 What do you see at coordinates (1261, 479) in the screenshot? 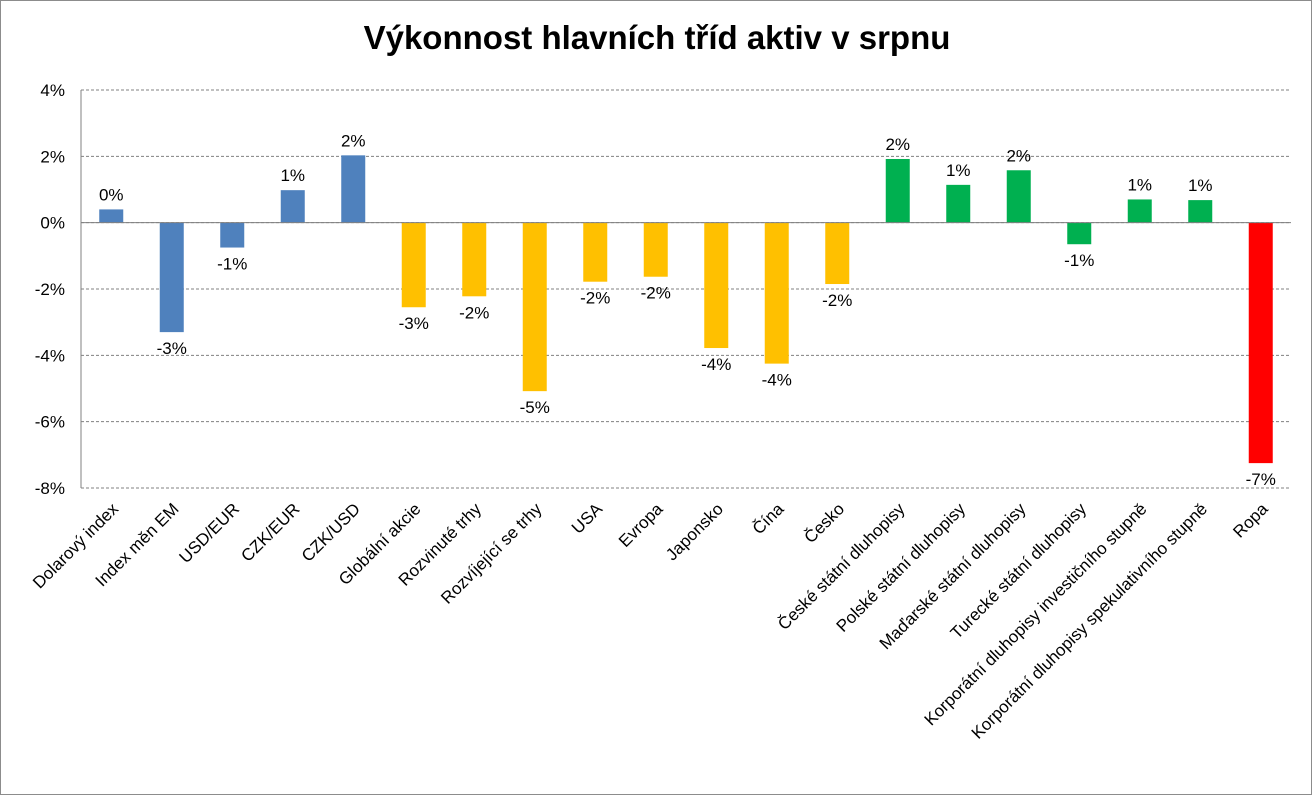
I see `data-label: -7%` at bounding box center [1261, 479].